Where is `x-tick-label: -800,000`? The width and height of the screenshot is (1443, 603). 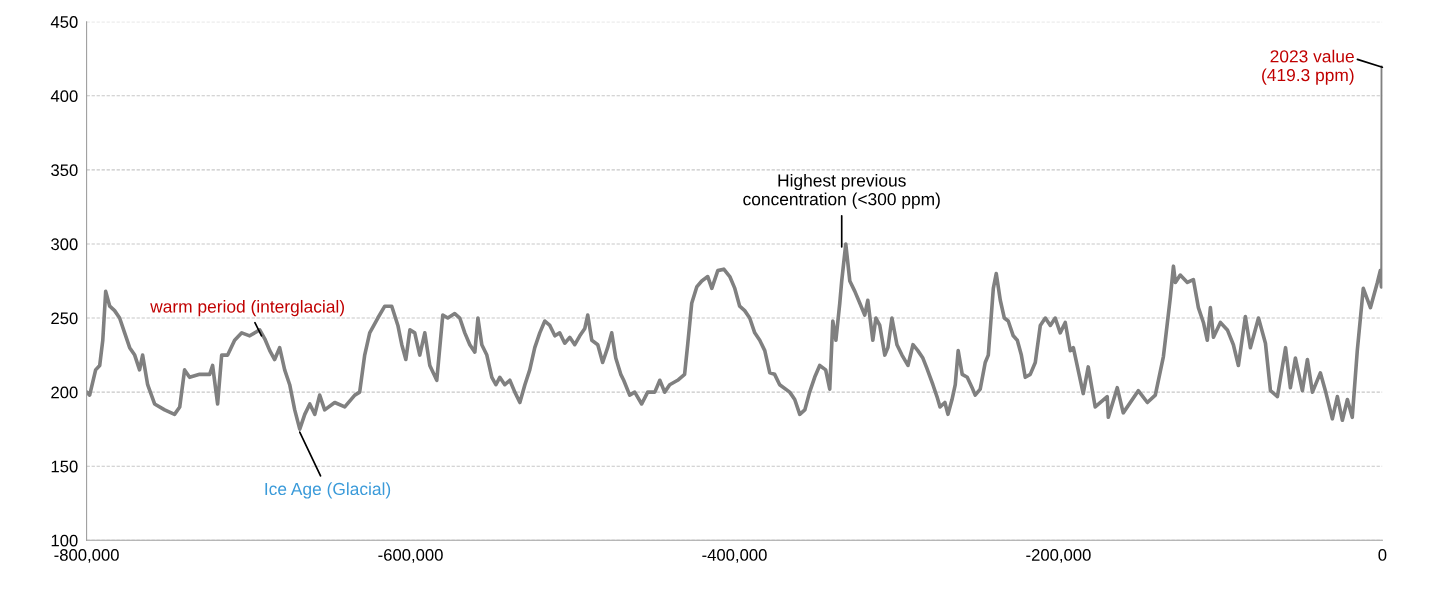
x-tick-label: -800,000 is located at coordinates (86, 556).